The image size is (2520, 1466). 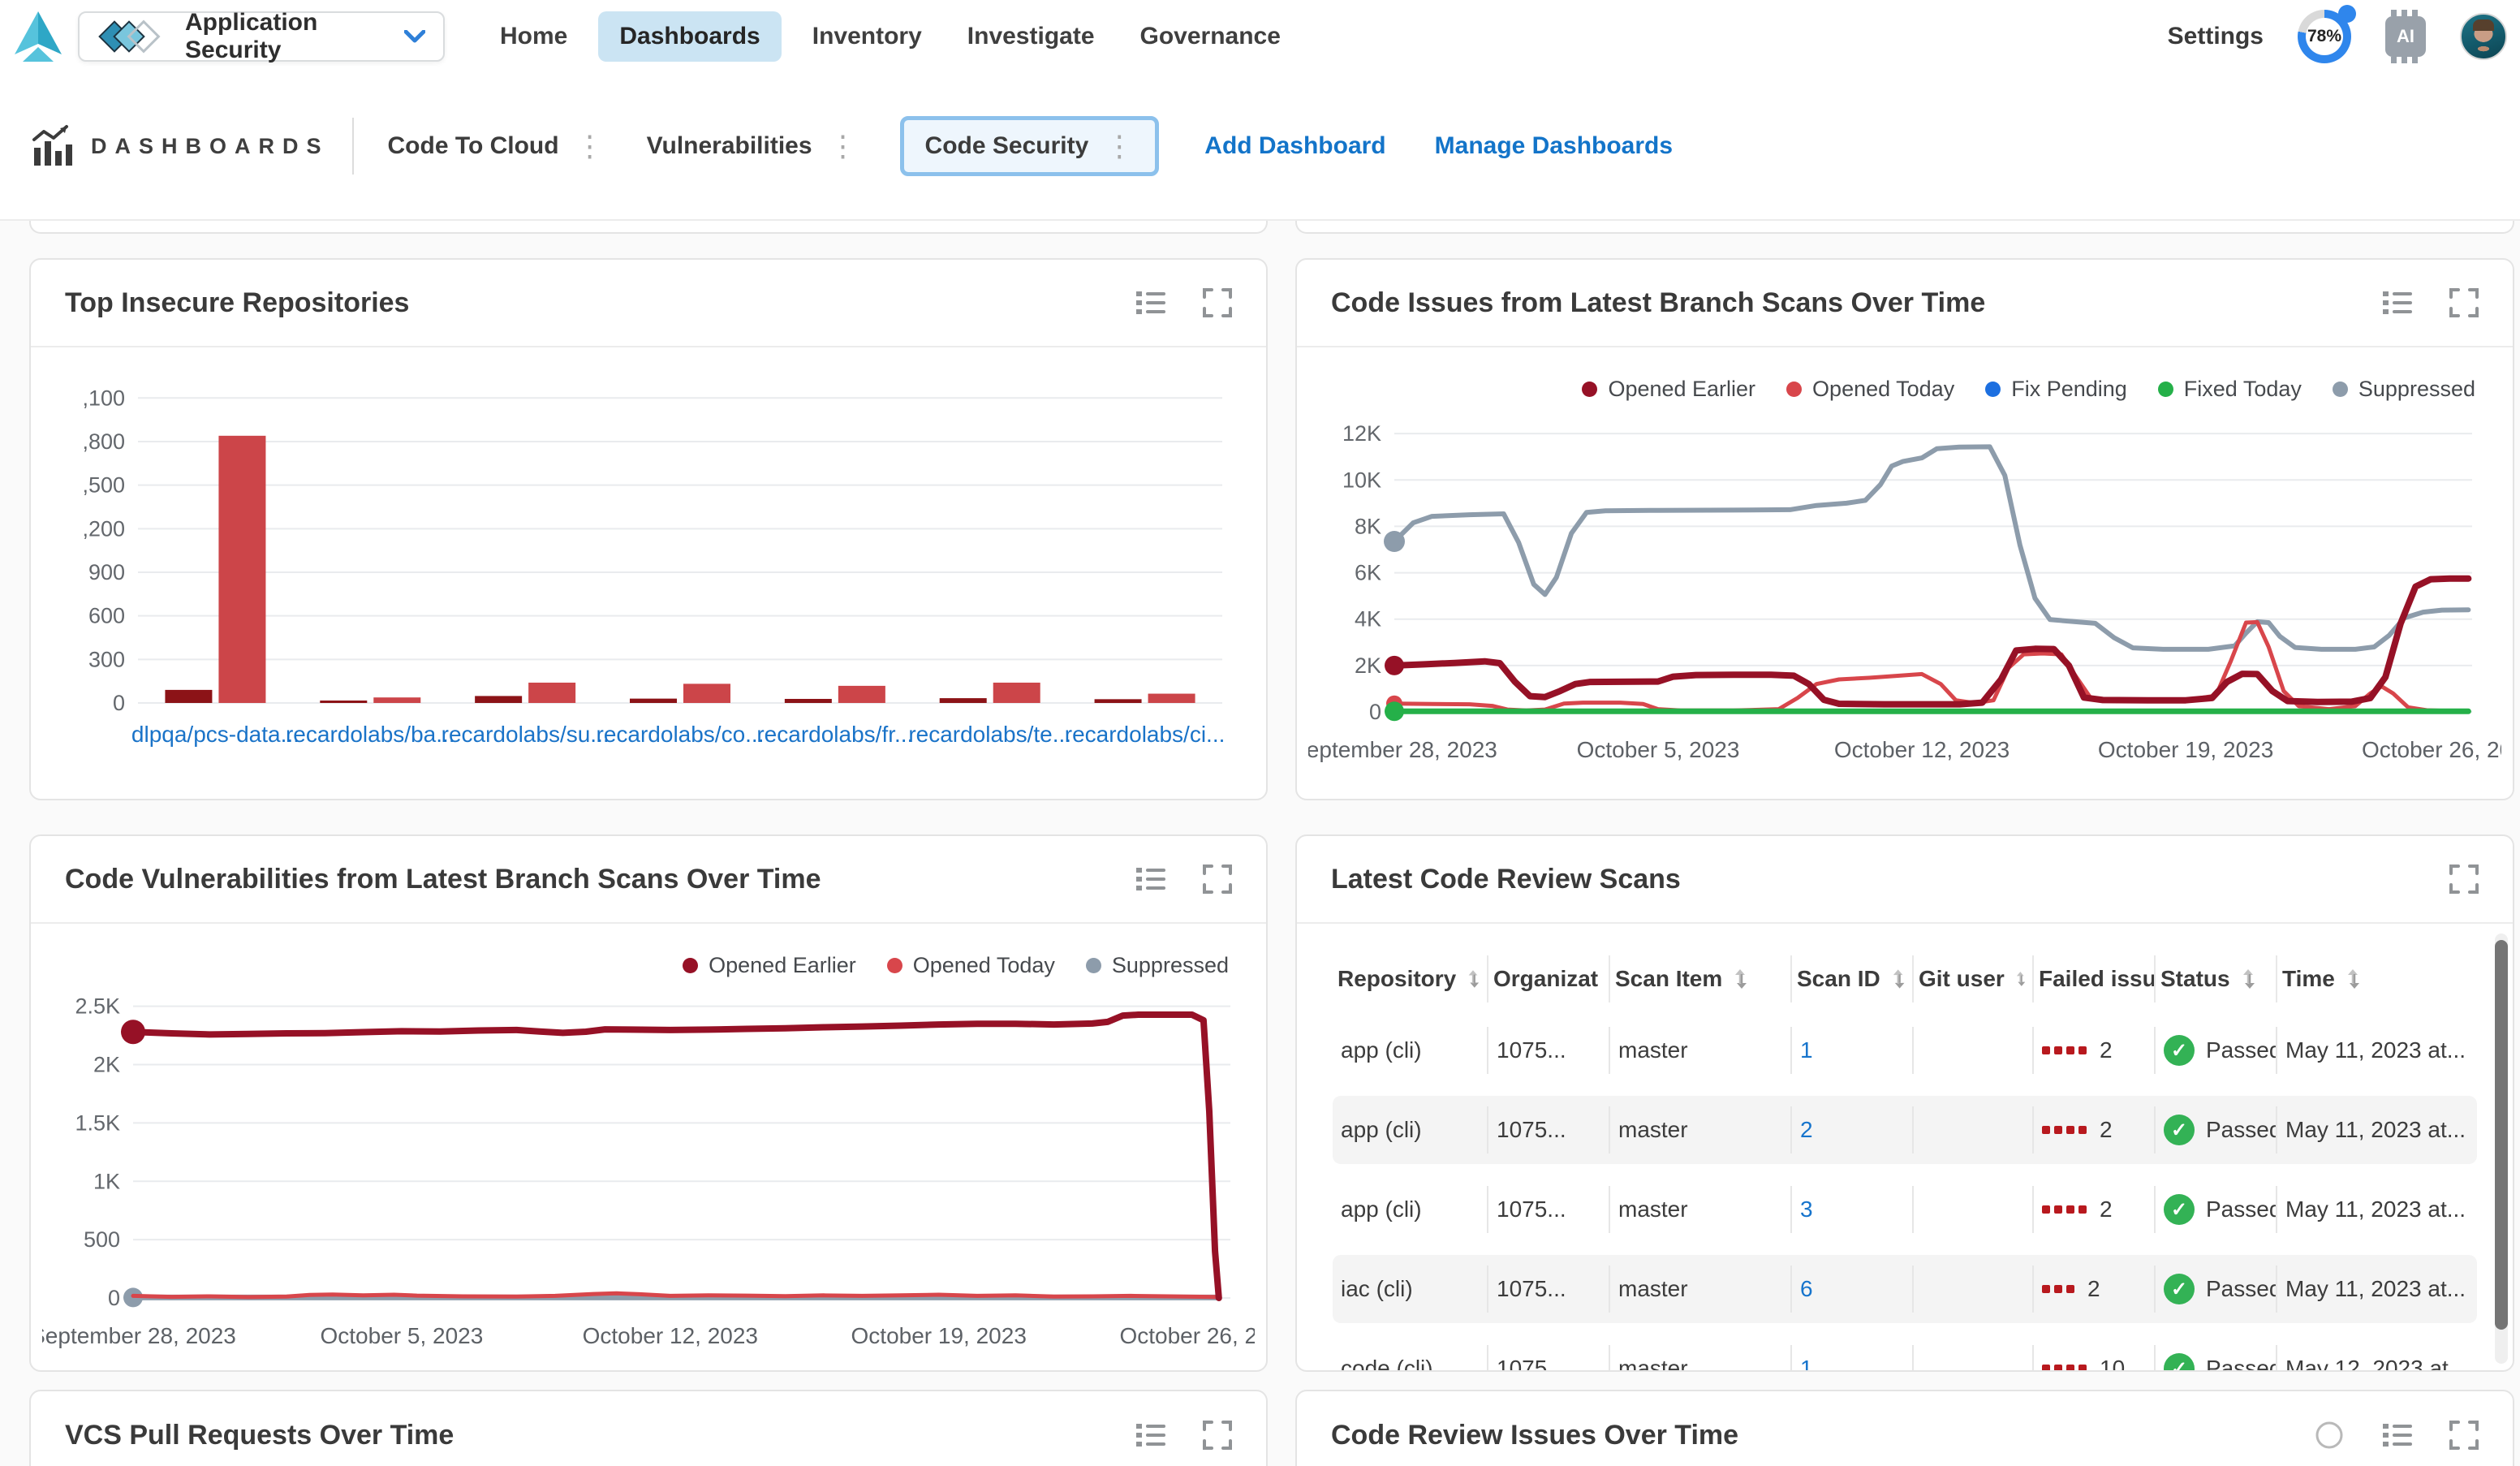 What do you see at coordinates (1807, 1129) in the screenshot?
I see `scan-id-link: 2` at bounding box center [1807, 1129].